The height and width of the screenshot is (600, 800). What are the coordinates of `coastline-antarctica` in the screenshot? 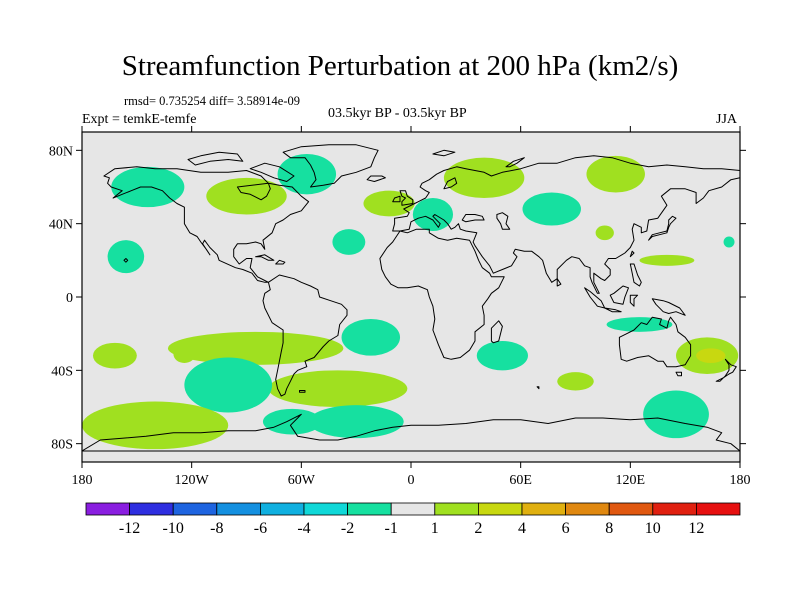 It's located at (411, 432).